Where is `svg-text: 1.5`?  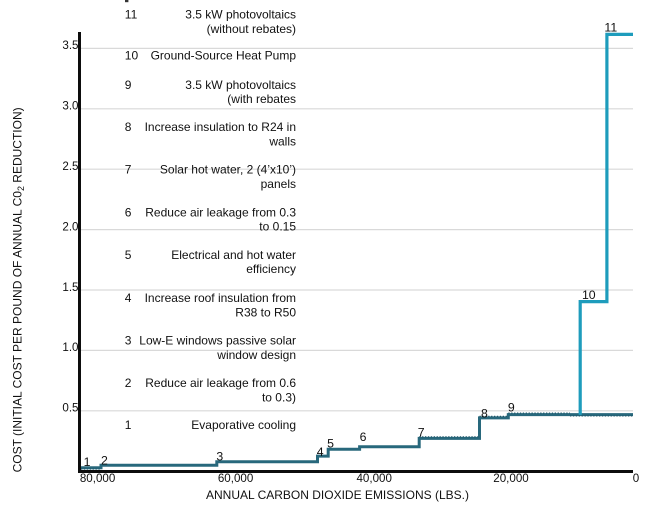 svg-text: 1.5 is located at coordinates (70, 287).